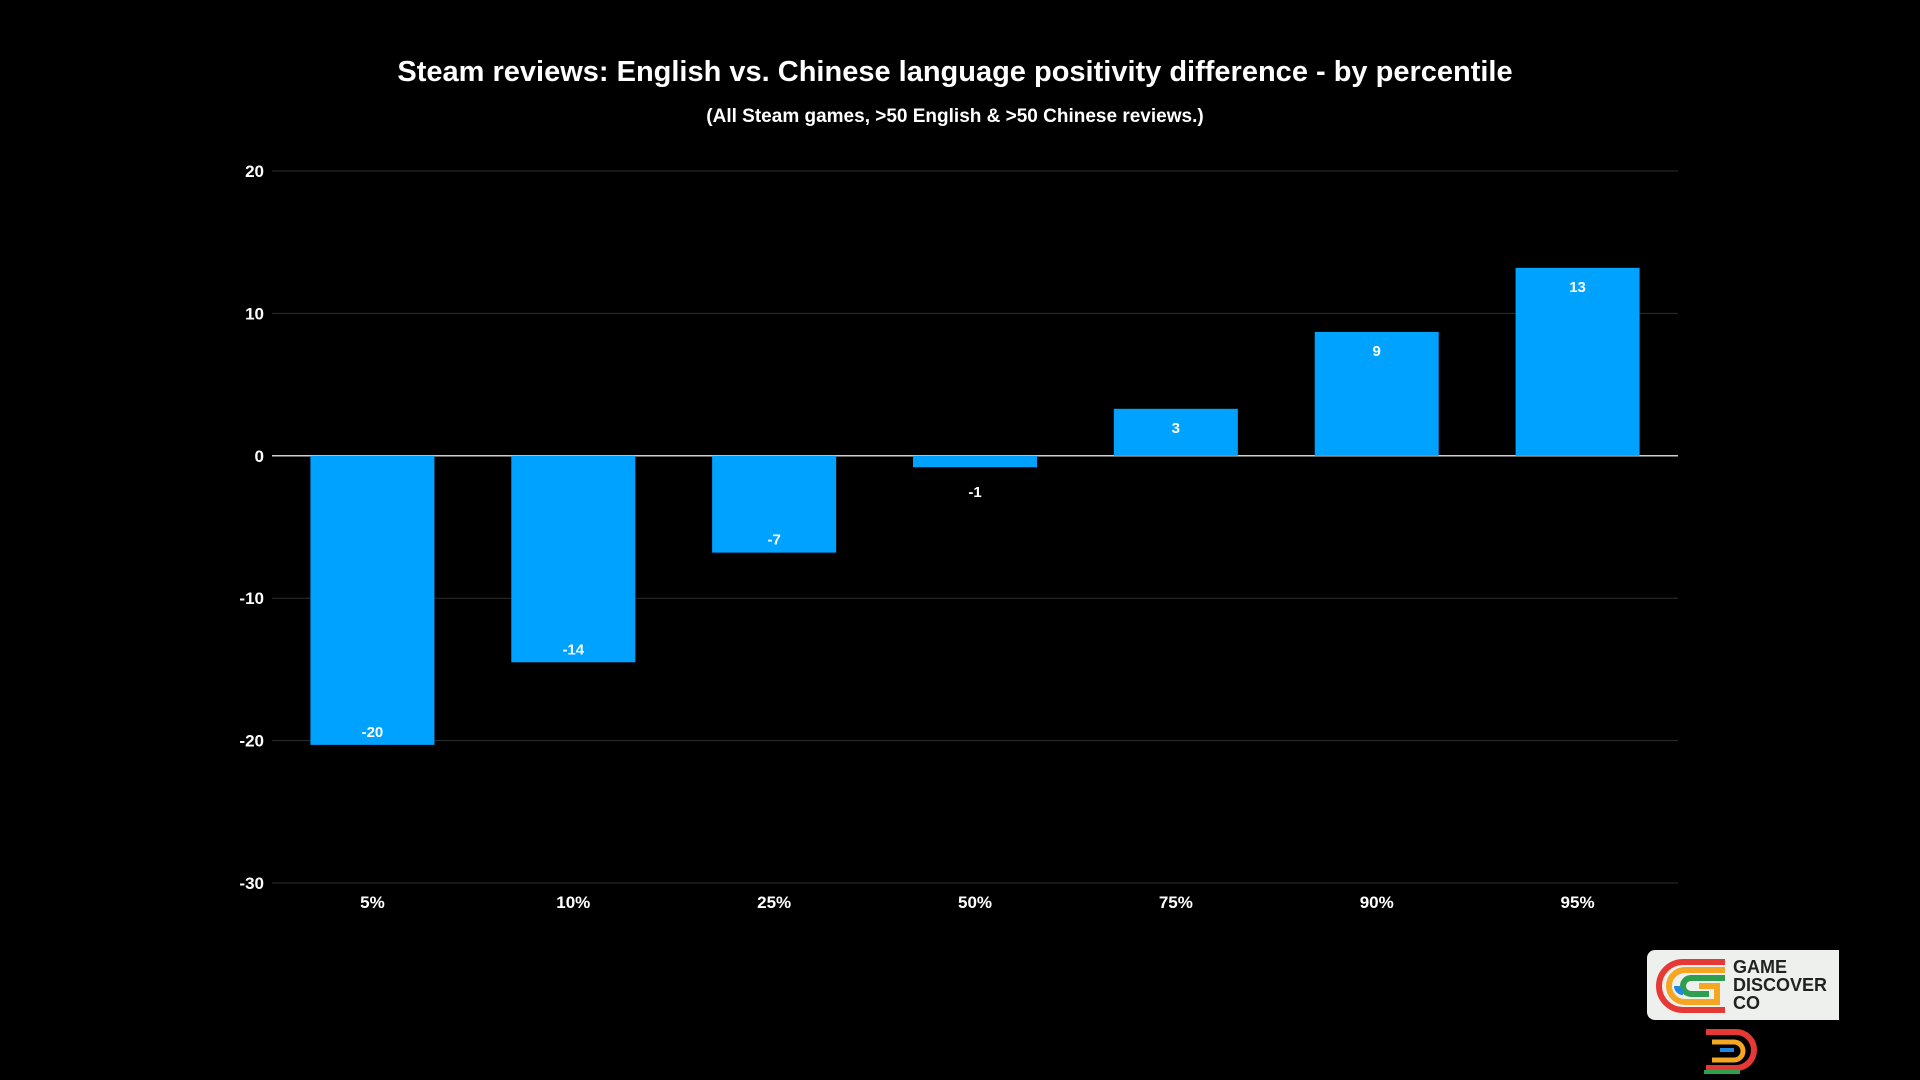  Describe the element at coordinates (1746, 1003) in the screenshot. I see `logo-word-3: CO` at that location.